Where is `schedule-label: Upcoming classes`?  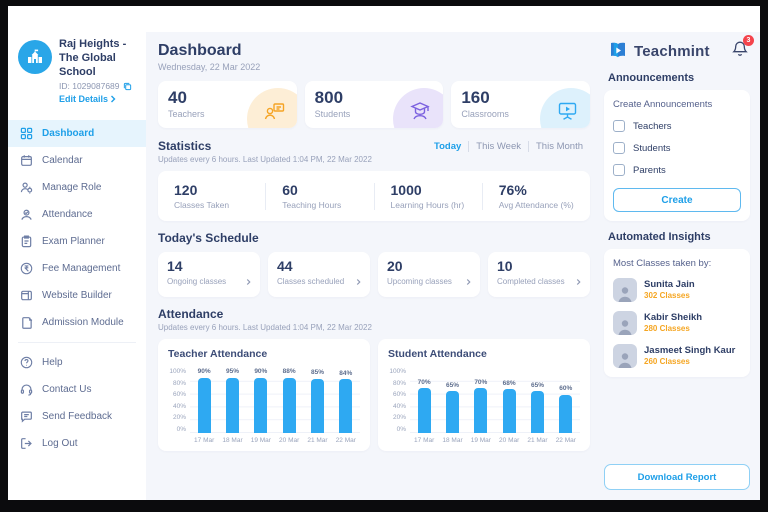
schedule-label: Upcoming classes is located at coordinates (419, 281).